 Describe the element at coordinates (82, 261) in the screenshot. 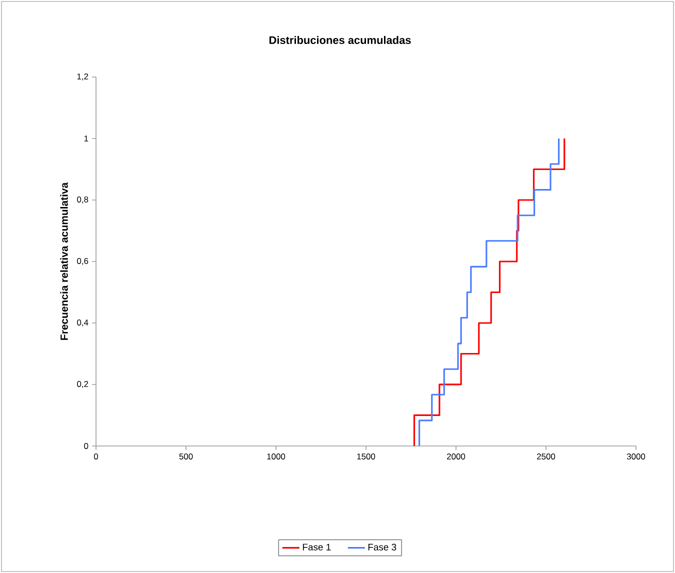

I see `y-tick-label: 0,6` at that location.